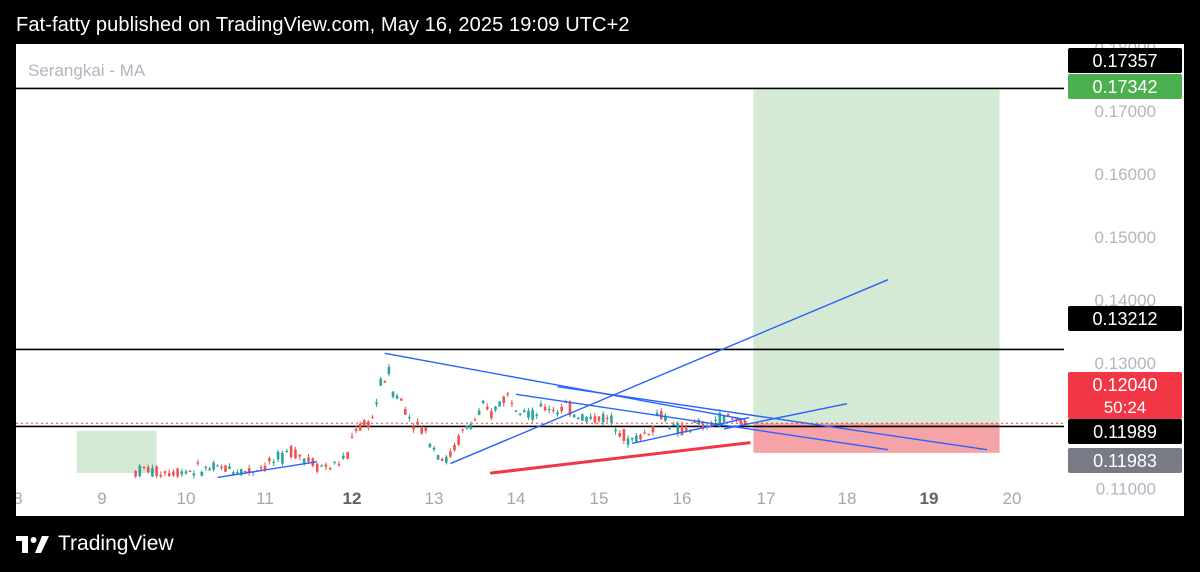 The image size is (1200, 572). What do you see at coordinates (1125, 237) in the screenshot?
I see `y-tick-label: 0.15000` at bounding box center [1125, 237].